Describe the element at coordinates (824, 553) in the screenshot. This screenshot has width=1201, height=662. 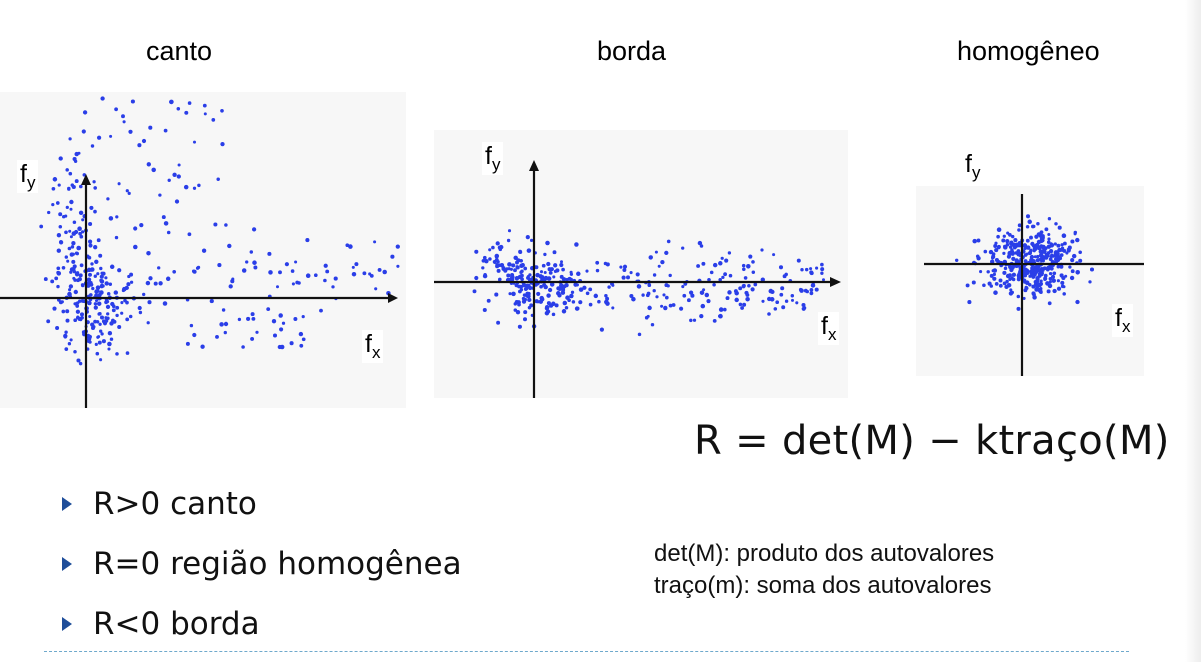
I see `det-note: det(M): produto dos autovalores` at that location.